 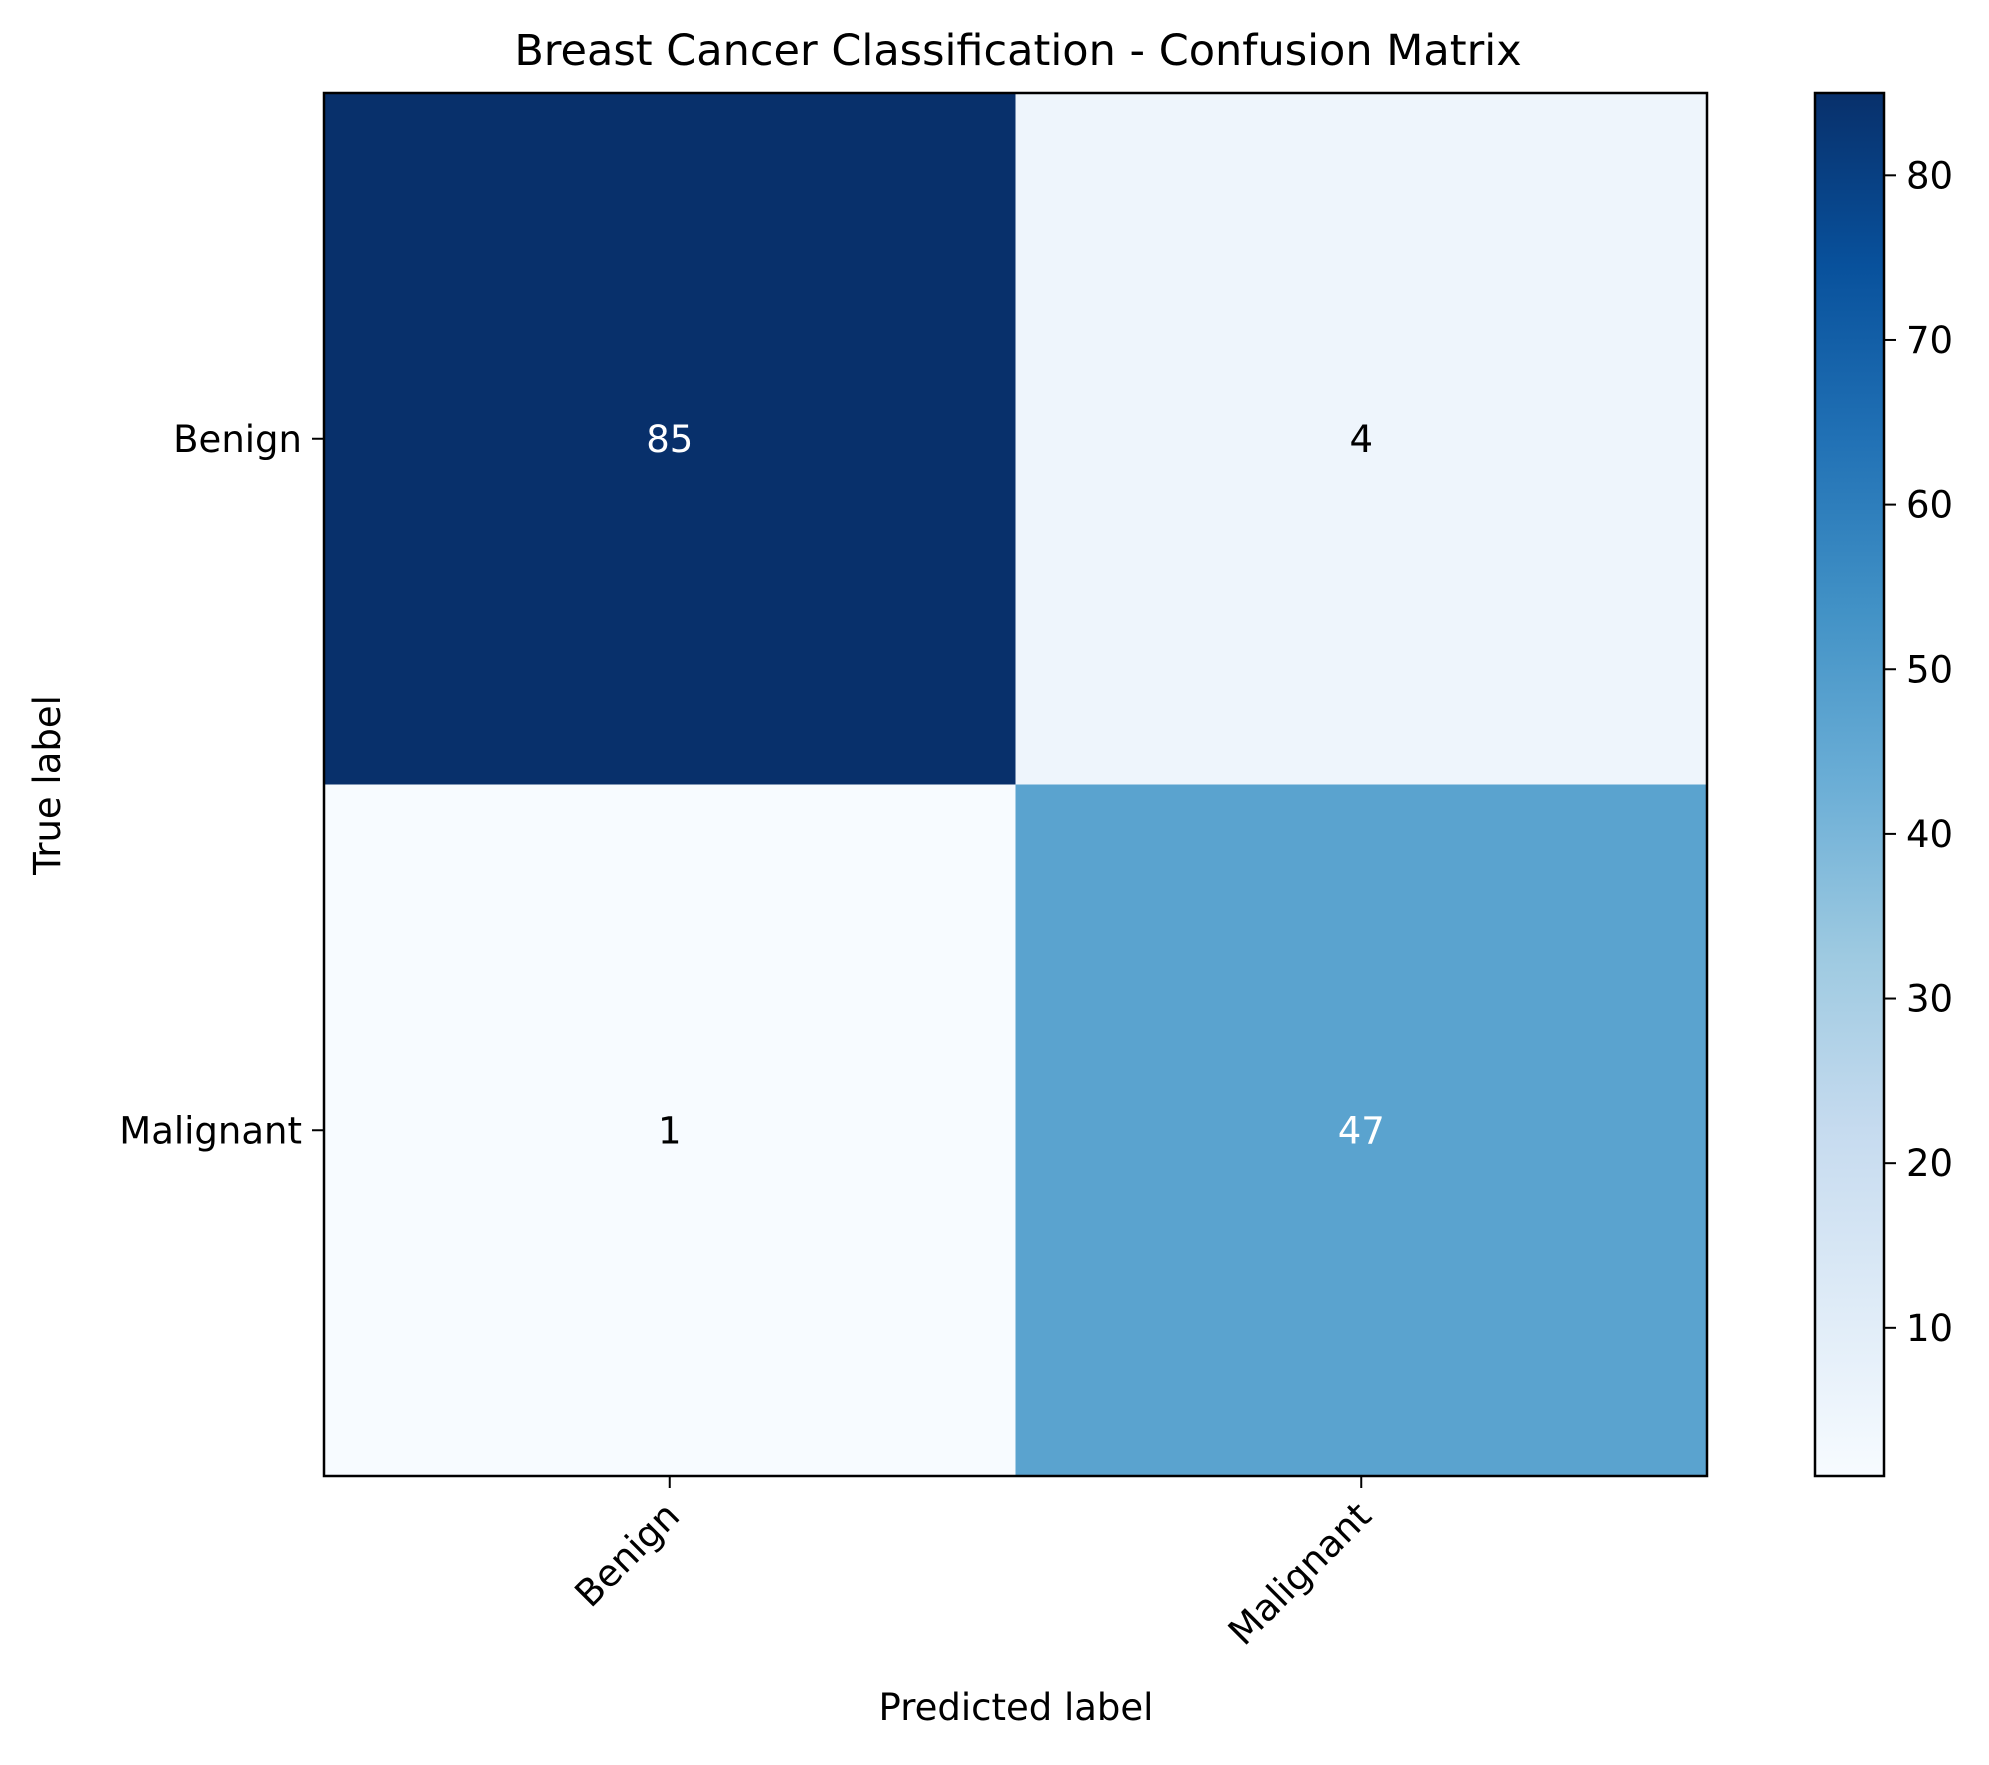 I want to click on colorbar-frame, so click(x=1849, y=784).